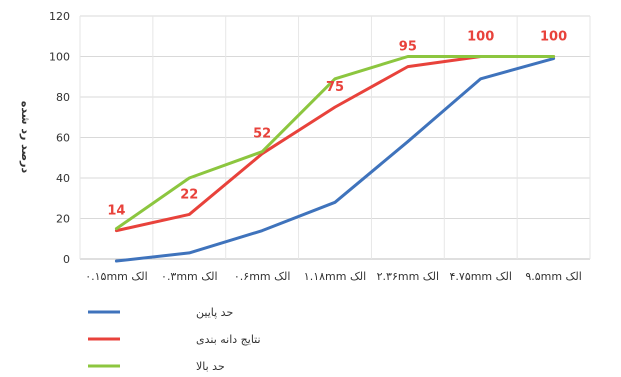 Image resolution: width=621 pixels, height=377 pixels. I want to click on data-label: 22, so click(189, 194).